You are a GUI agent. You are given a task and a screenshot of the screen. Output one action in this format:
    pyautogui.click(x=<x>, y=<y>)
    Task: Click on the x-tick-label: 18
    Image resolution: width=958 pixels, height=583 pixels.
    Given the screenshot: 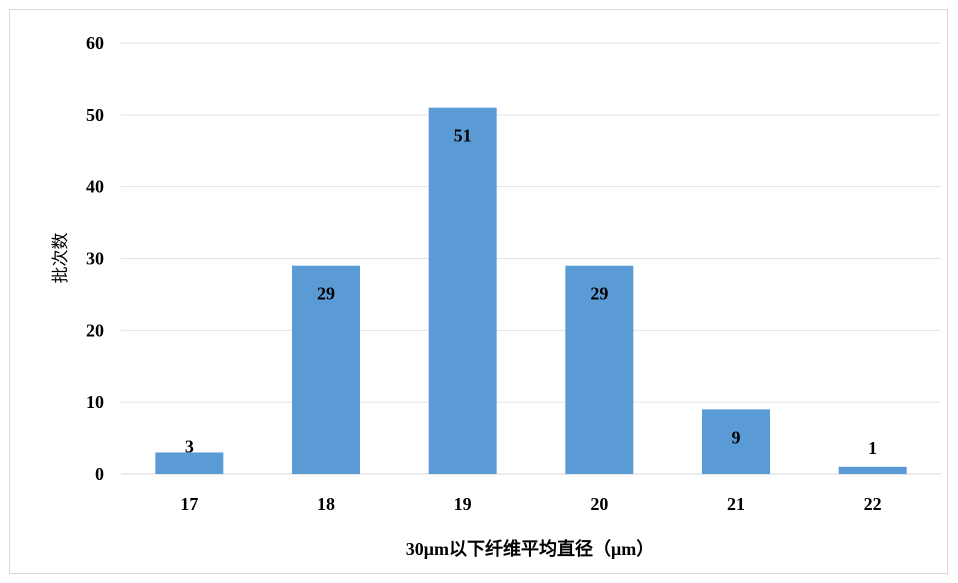 What is the action you would take?
    pyautogui.click(x=326, y=504)
    